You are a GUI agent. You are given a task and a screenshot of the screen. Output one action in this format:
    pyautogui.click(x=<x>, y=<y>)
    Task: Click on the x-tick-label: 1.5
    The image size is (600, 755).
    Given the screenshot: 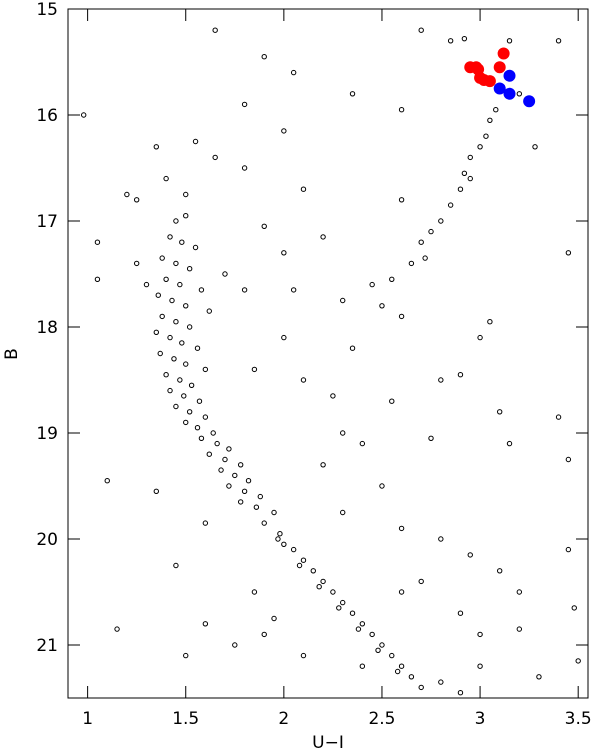 What is the action you would take?
    pyautogui.click(x=185, y=719)
    